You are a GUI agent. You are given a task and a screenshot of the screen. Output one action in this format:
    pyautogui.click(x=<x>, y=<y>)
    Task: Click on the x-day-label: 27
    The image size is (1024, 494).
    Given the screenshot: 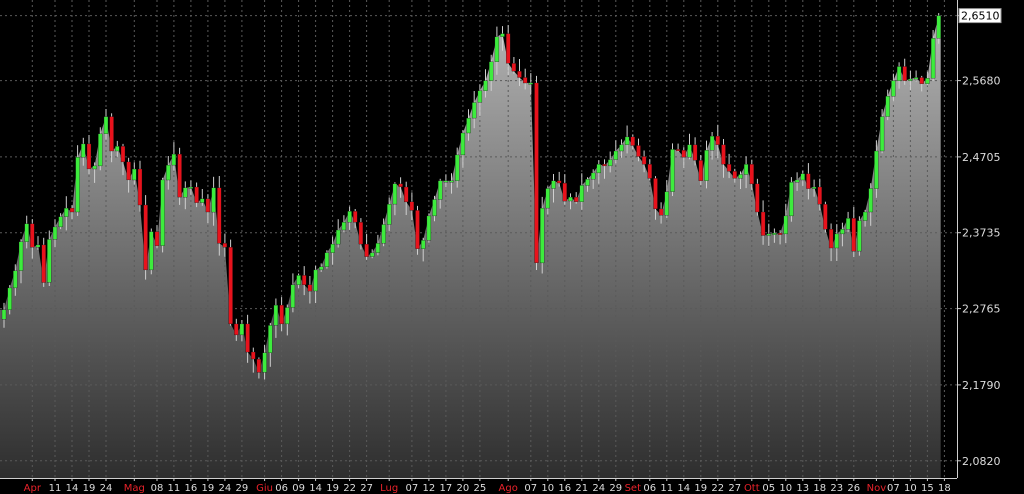 What is the action you would take?
    pyautogui.click(x=366, y=488)
    